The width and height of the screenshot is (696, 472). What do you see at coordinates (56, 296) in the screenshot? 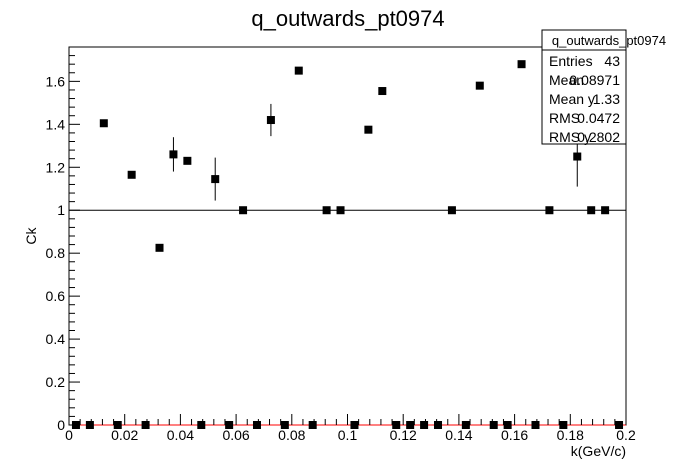
I see `y-tick-label: 0.6` at bounding box center [56, 296].